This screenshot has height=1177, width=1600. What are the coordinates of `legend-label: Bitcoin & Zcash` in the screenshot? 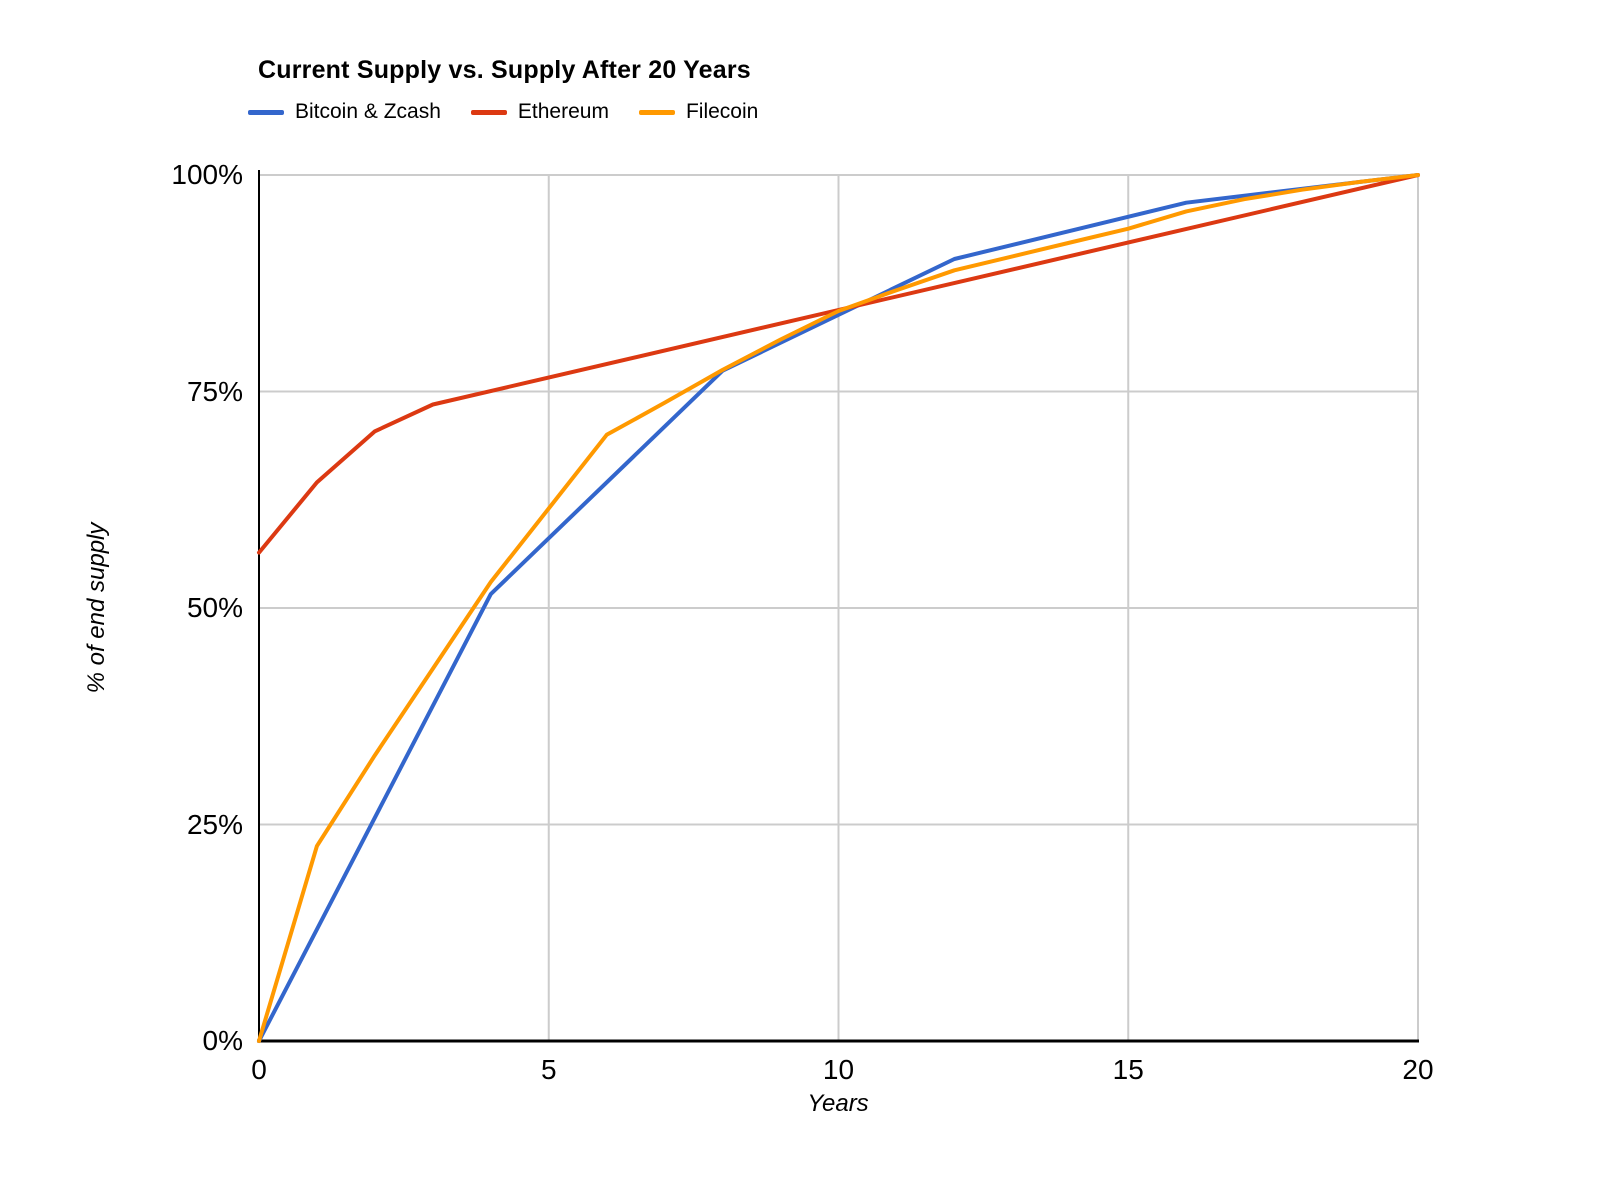 It's located at (368, 111).